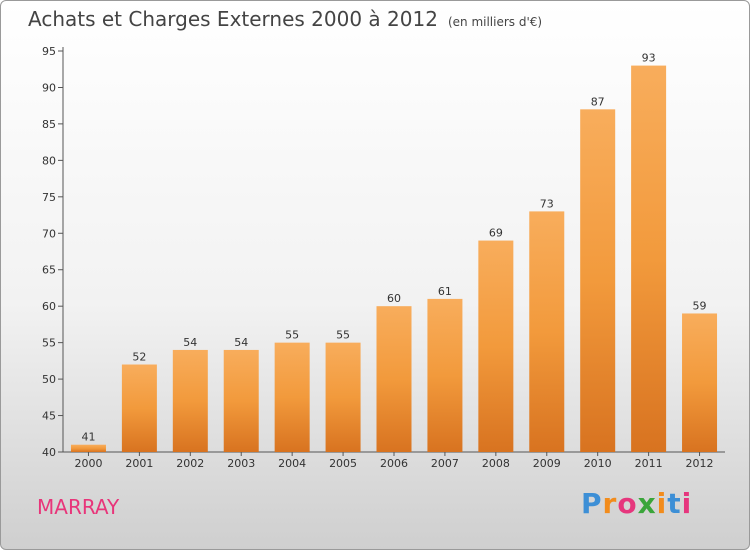 The width and height of the screenshot is (750, 550). Describe the element at coordinates (647, 503) in the screenshot. I see `logo-letter: x` at that location.